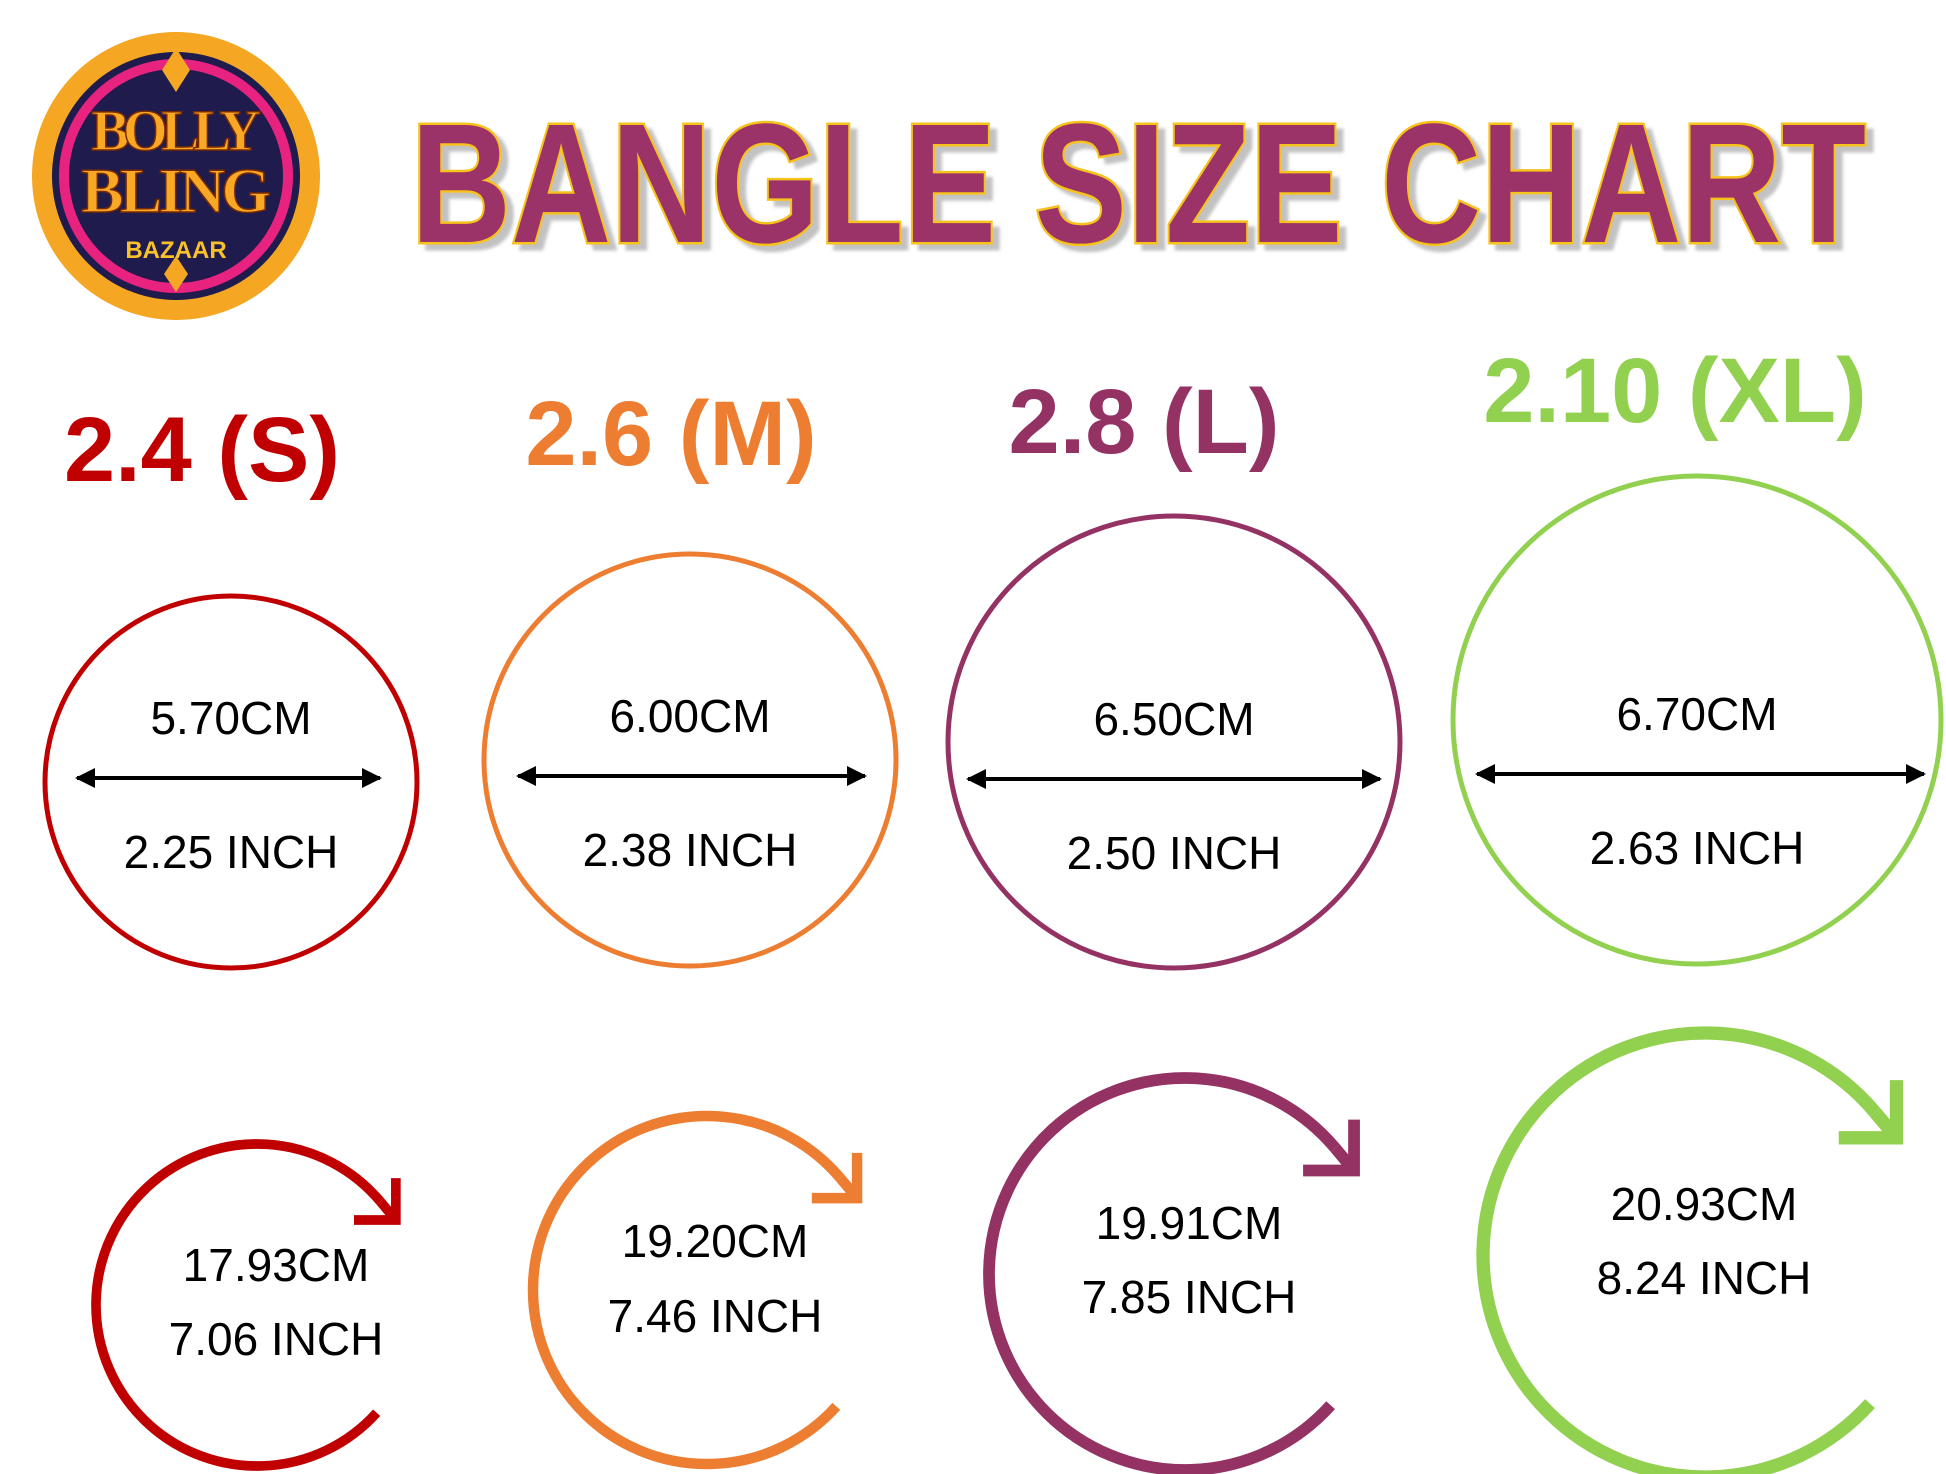 This screenshot has height=1474, width=1946. I want to click on circumference-inch: 8.24 INCH, so click(1704, 1278).